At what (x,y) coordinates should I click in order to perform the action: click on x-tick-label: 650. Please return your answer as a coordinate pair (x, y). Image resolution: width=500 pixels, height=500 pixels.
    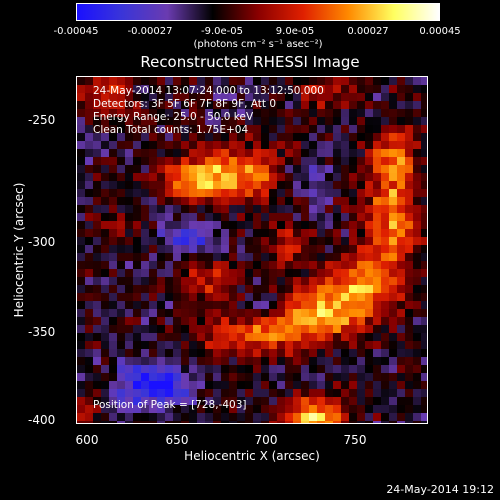
    Looking at the image, I should click on (177, 440).